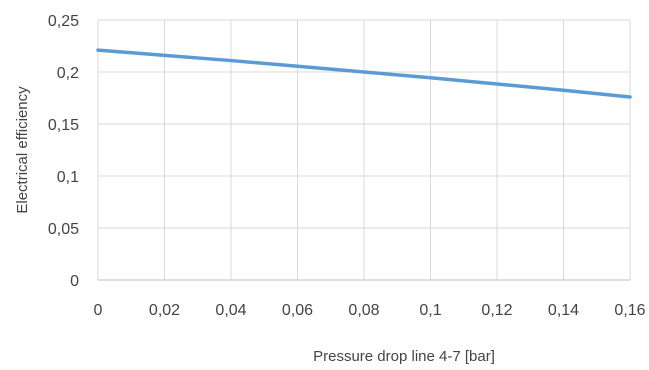  What do you see at coordinates (297, 310) in the screenshot?
I see `x-tick-label: 0,06` at bounding box center [297, 310].